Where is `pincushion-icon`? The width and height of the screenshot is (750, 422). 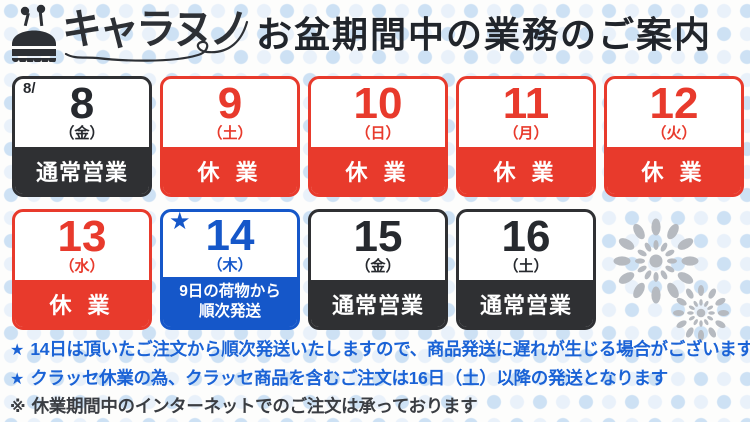 pincushion-icon is located at coordinates (34, 33).